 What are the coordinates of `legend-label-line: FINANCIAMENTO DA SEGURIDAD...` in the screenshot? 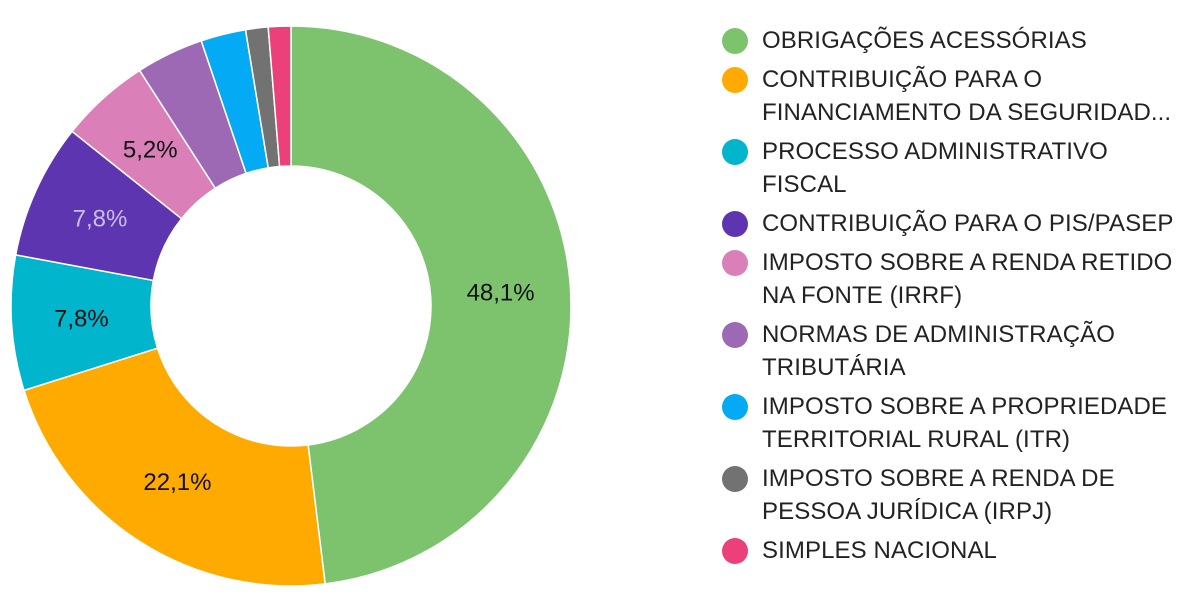 It's located at (967, 112).